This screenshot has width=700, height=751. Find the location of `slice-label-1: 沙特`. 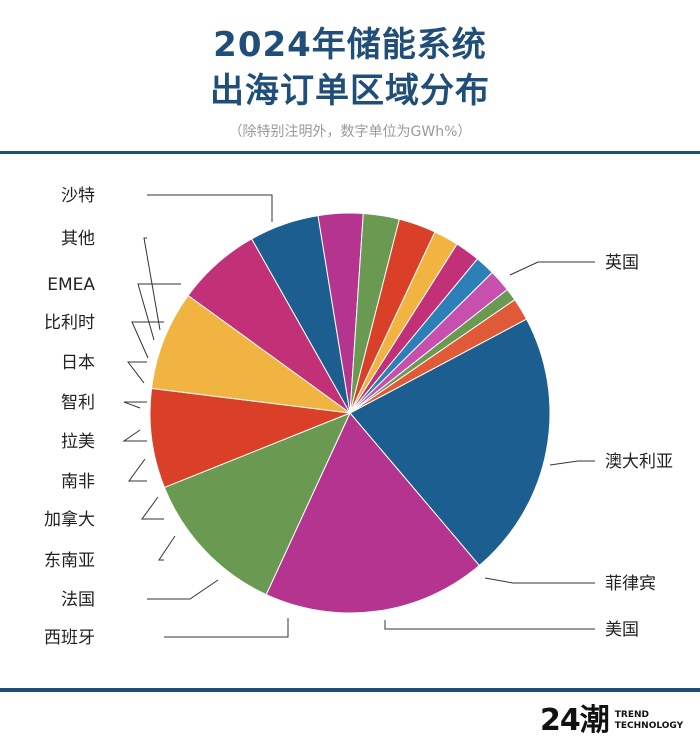

slice-label-1: 沙特 is located at coordinates (78, 196).